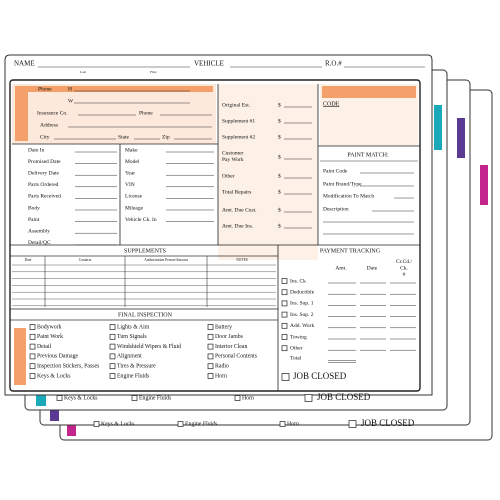 The image size is (500, 500). Describe the element at coordinates (229, 337) in the screenshot. I see `inspection-item: Door Jambs` at that location.